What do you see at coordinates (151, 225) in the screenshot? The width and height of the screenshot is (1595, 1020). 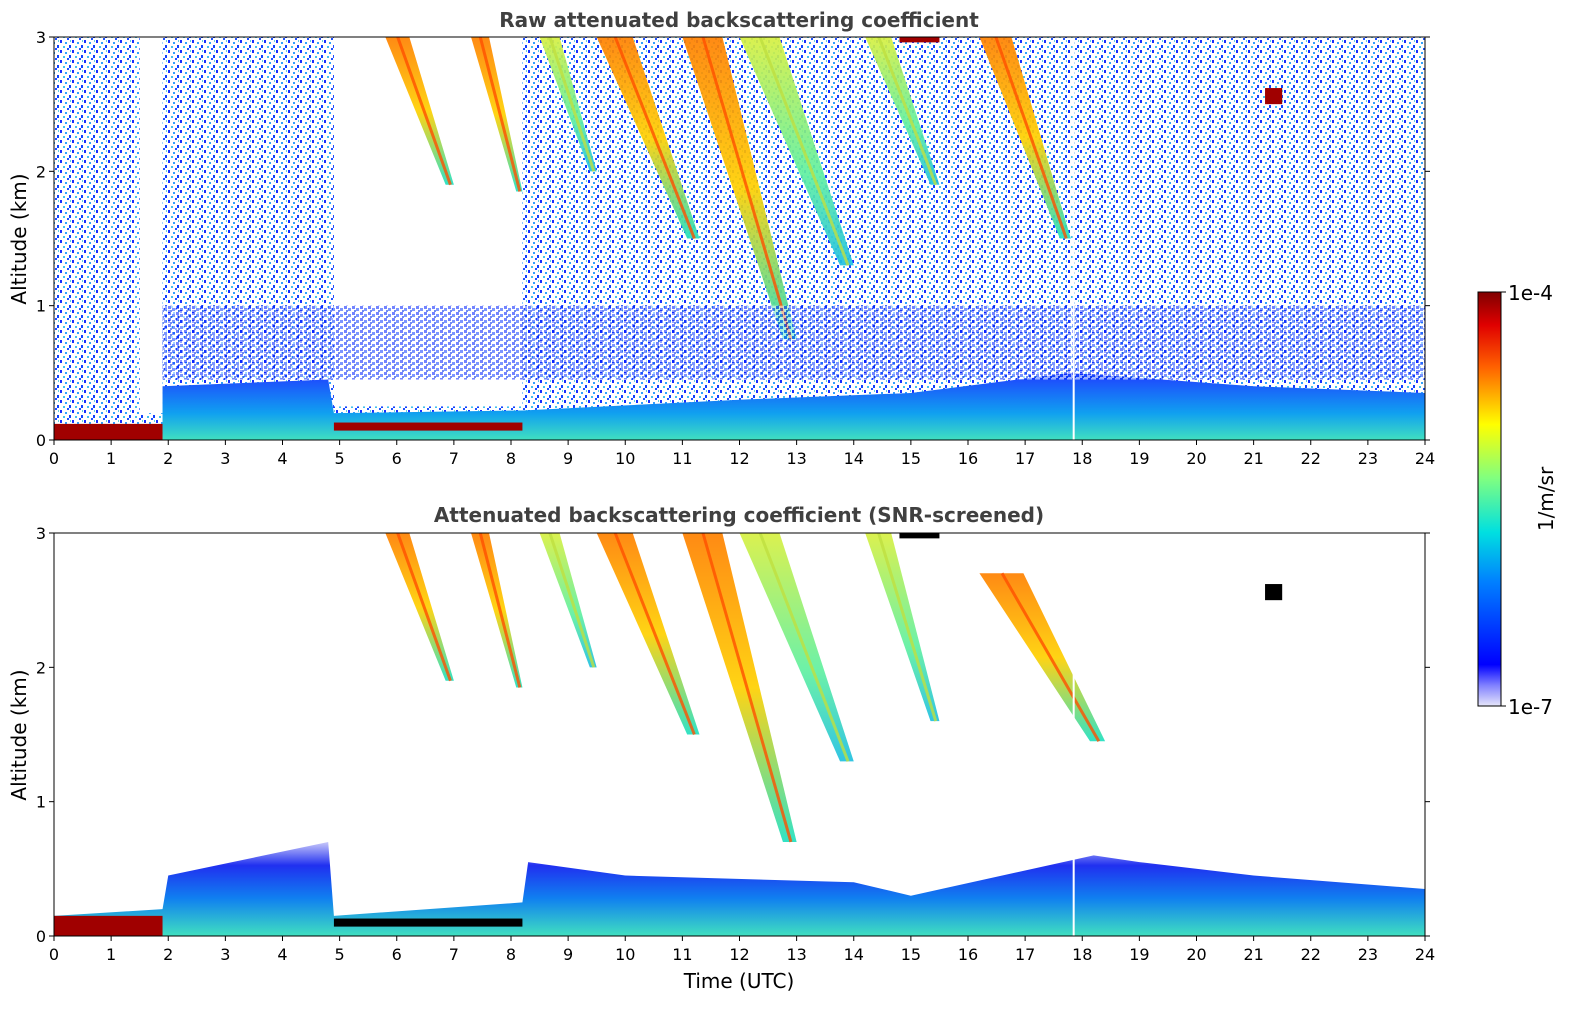 I see `region-no-signal` at bounding box center [151, 225].